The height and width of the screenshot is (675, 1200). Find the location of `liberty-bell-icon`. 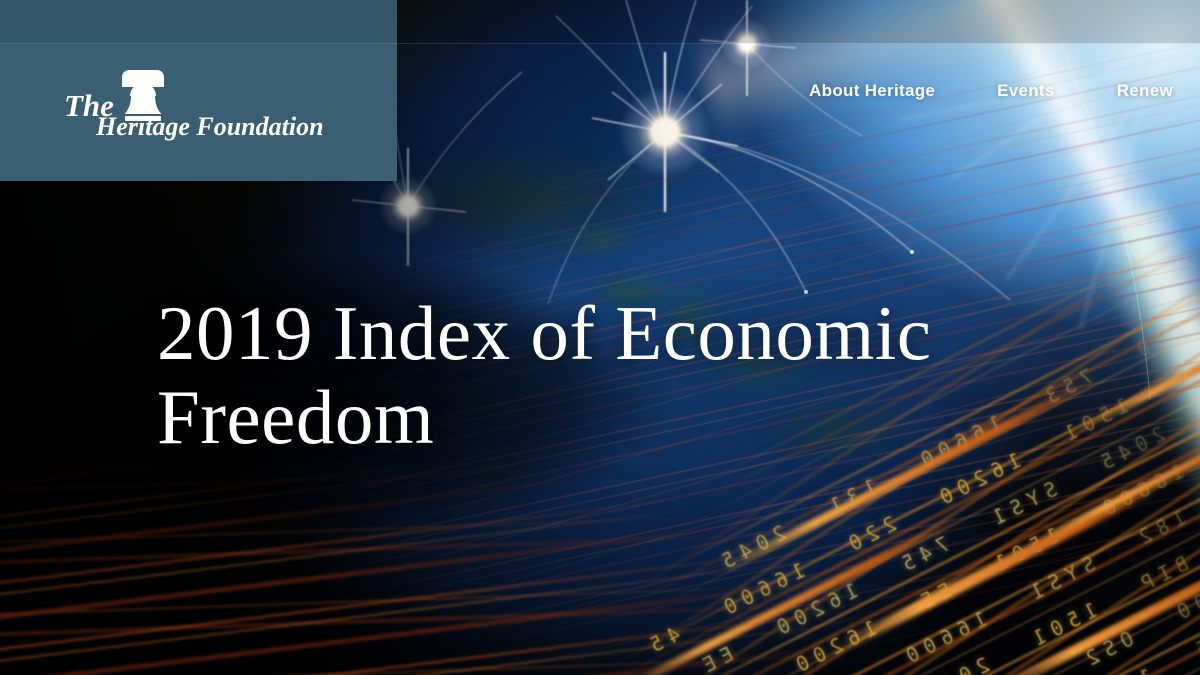

liberty-bell-icon is located at coordinates (143, 95).